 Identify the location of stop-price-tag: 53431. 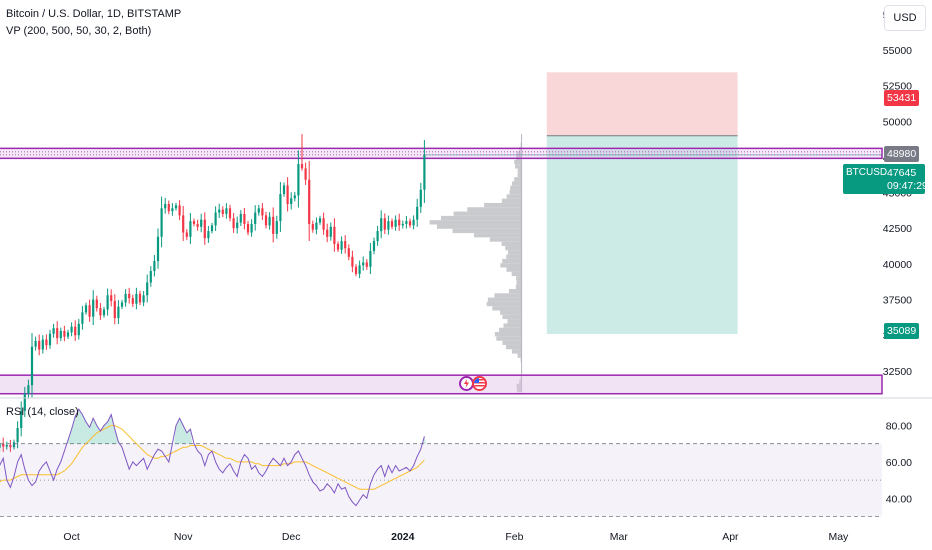
(902, 98).